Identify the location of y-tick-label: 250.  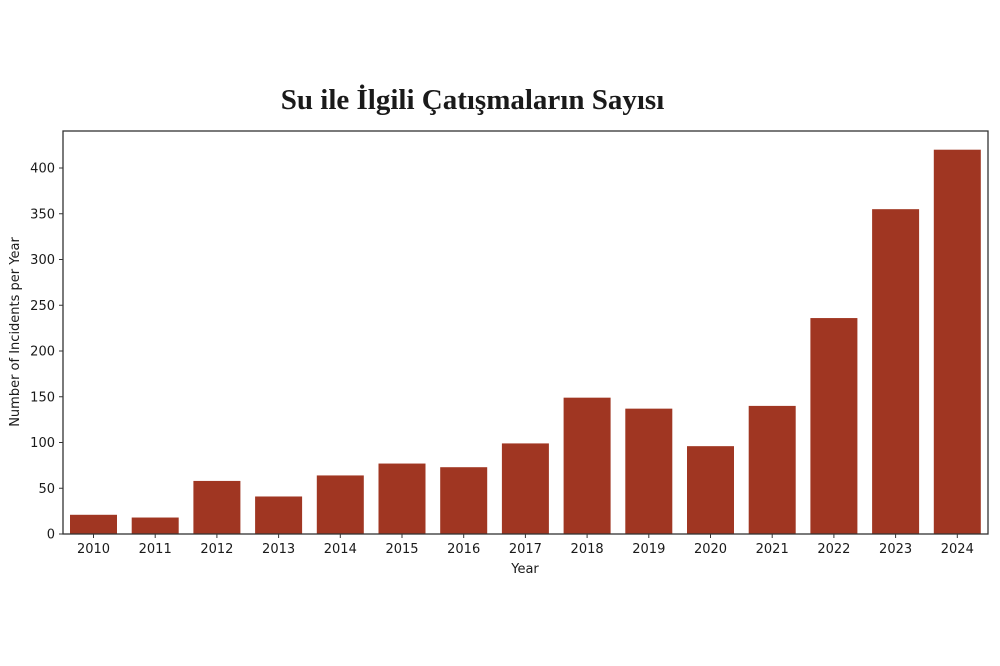
(42, 306).